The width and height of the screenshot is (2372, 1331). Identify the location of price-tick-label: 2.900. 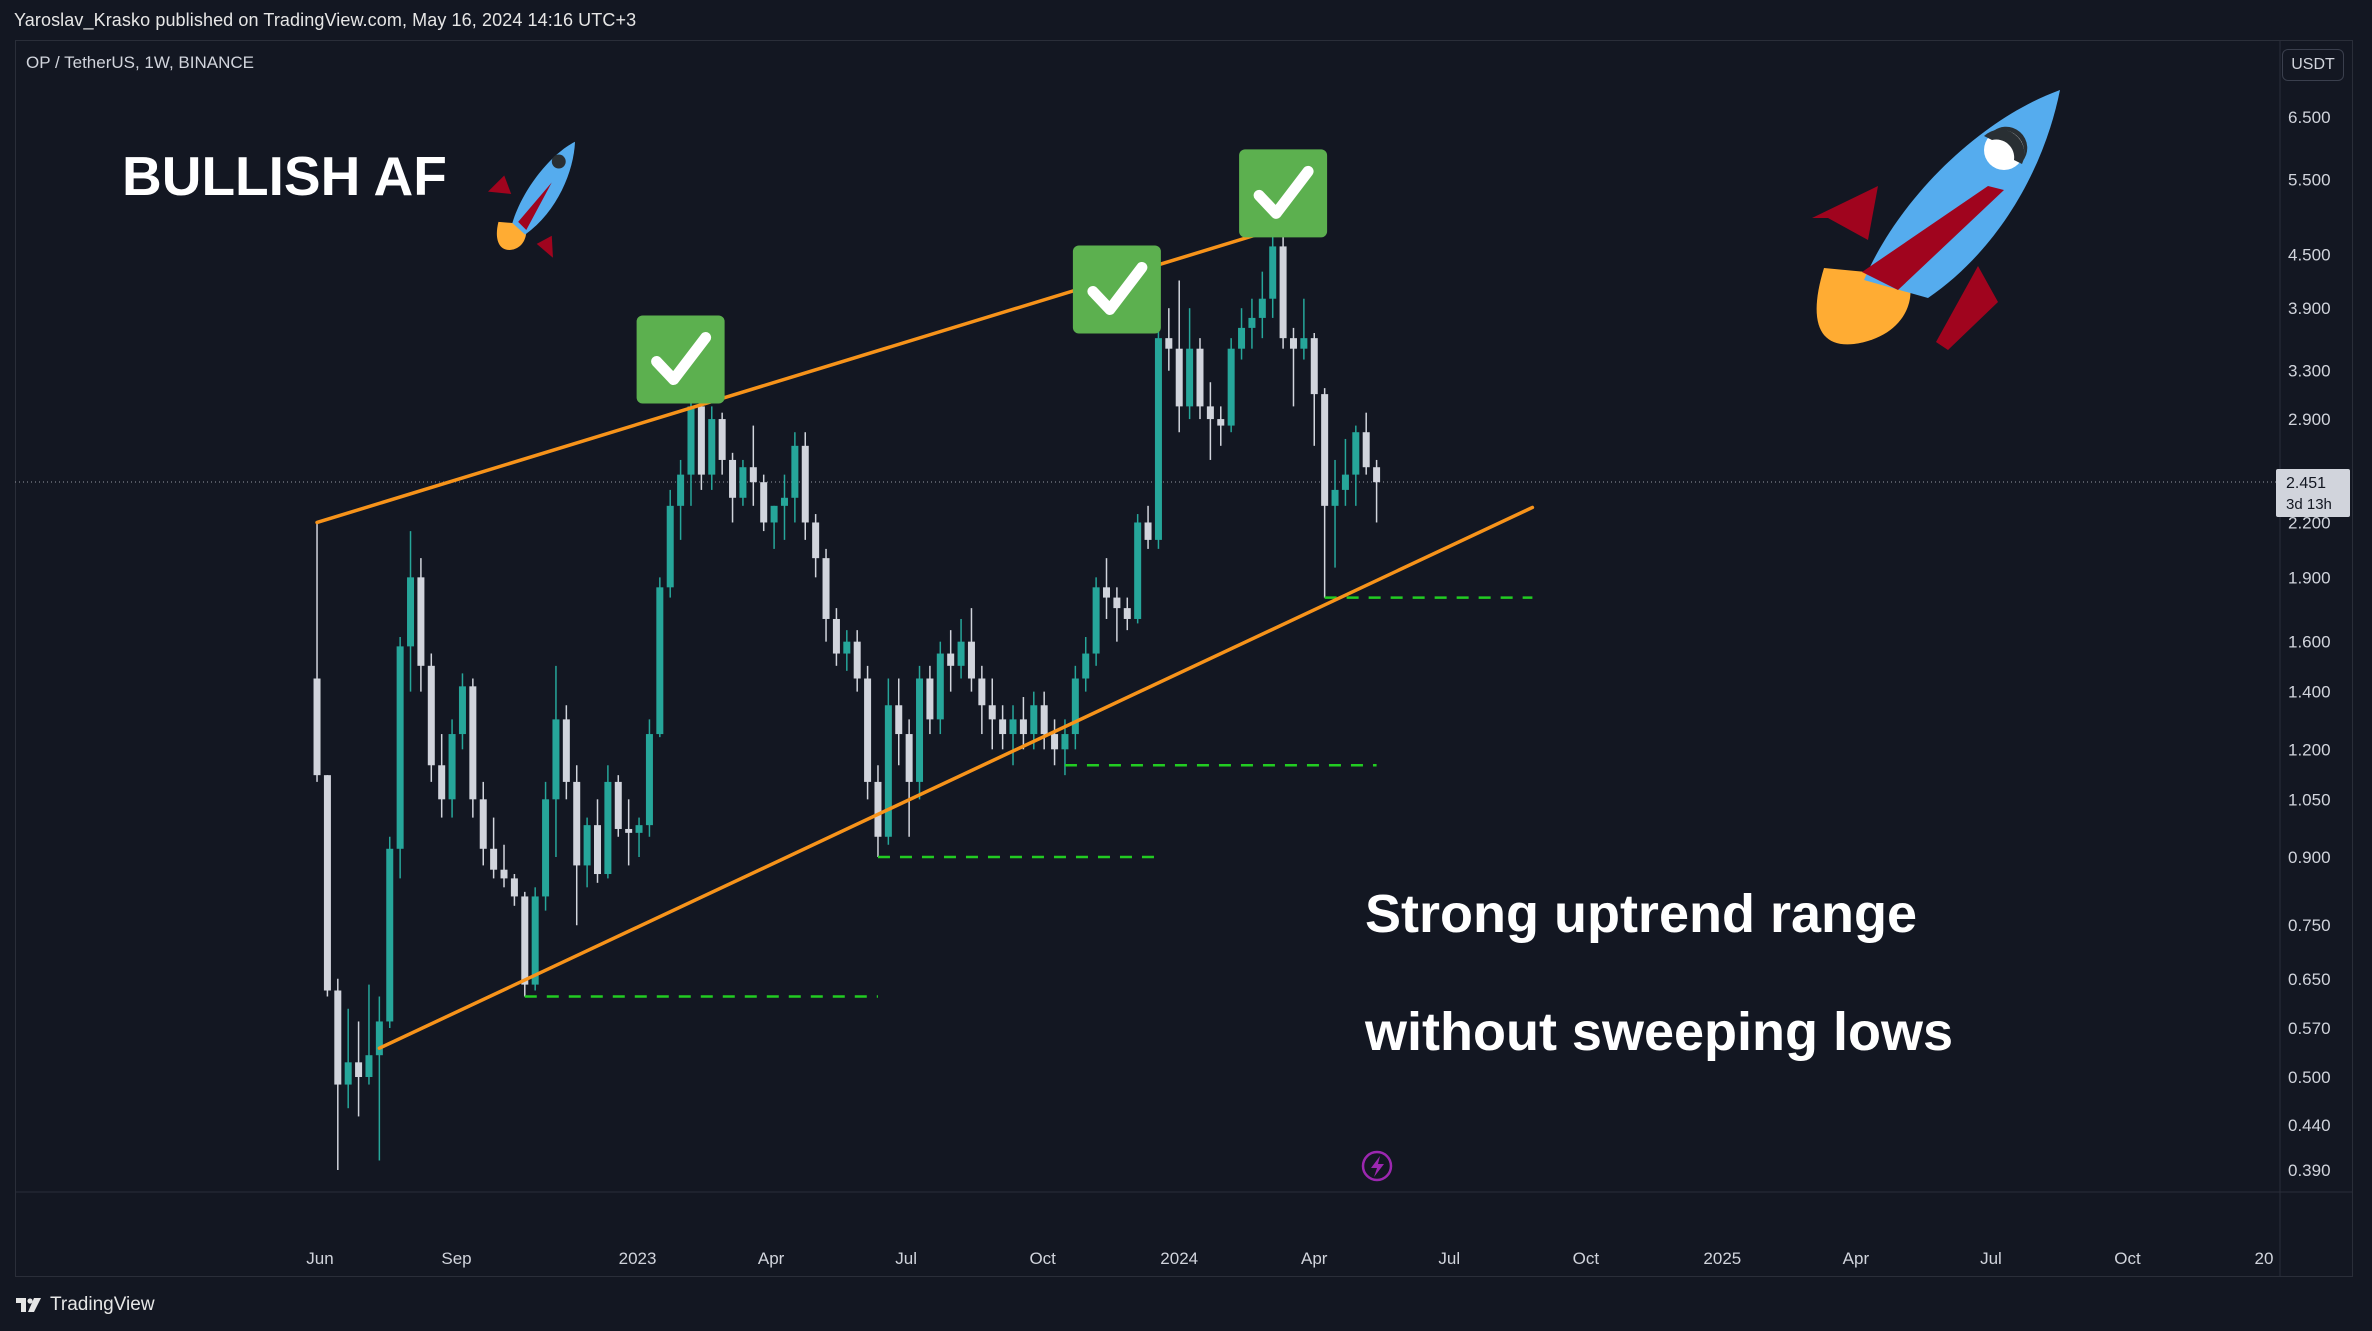
(2309, 419).